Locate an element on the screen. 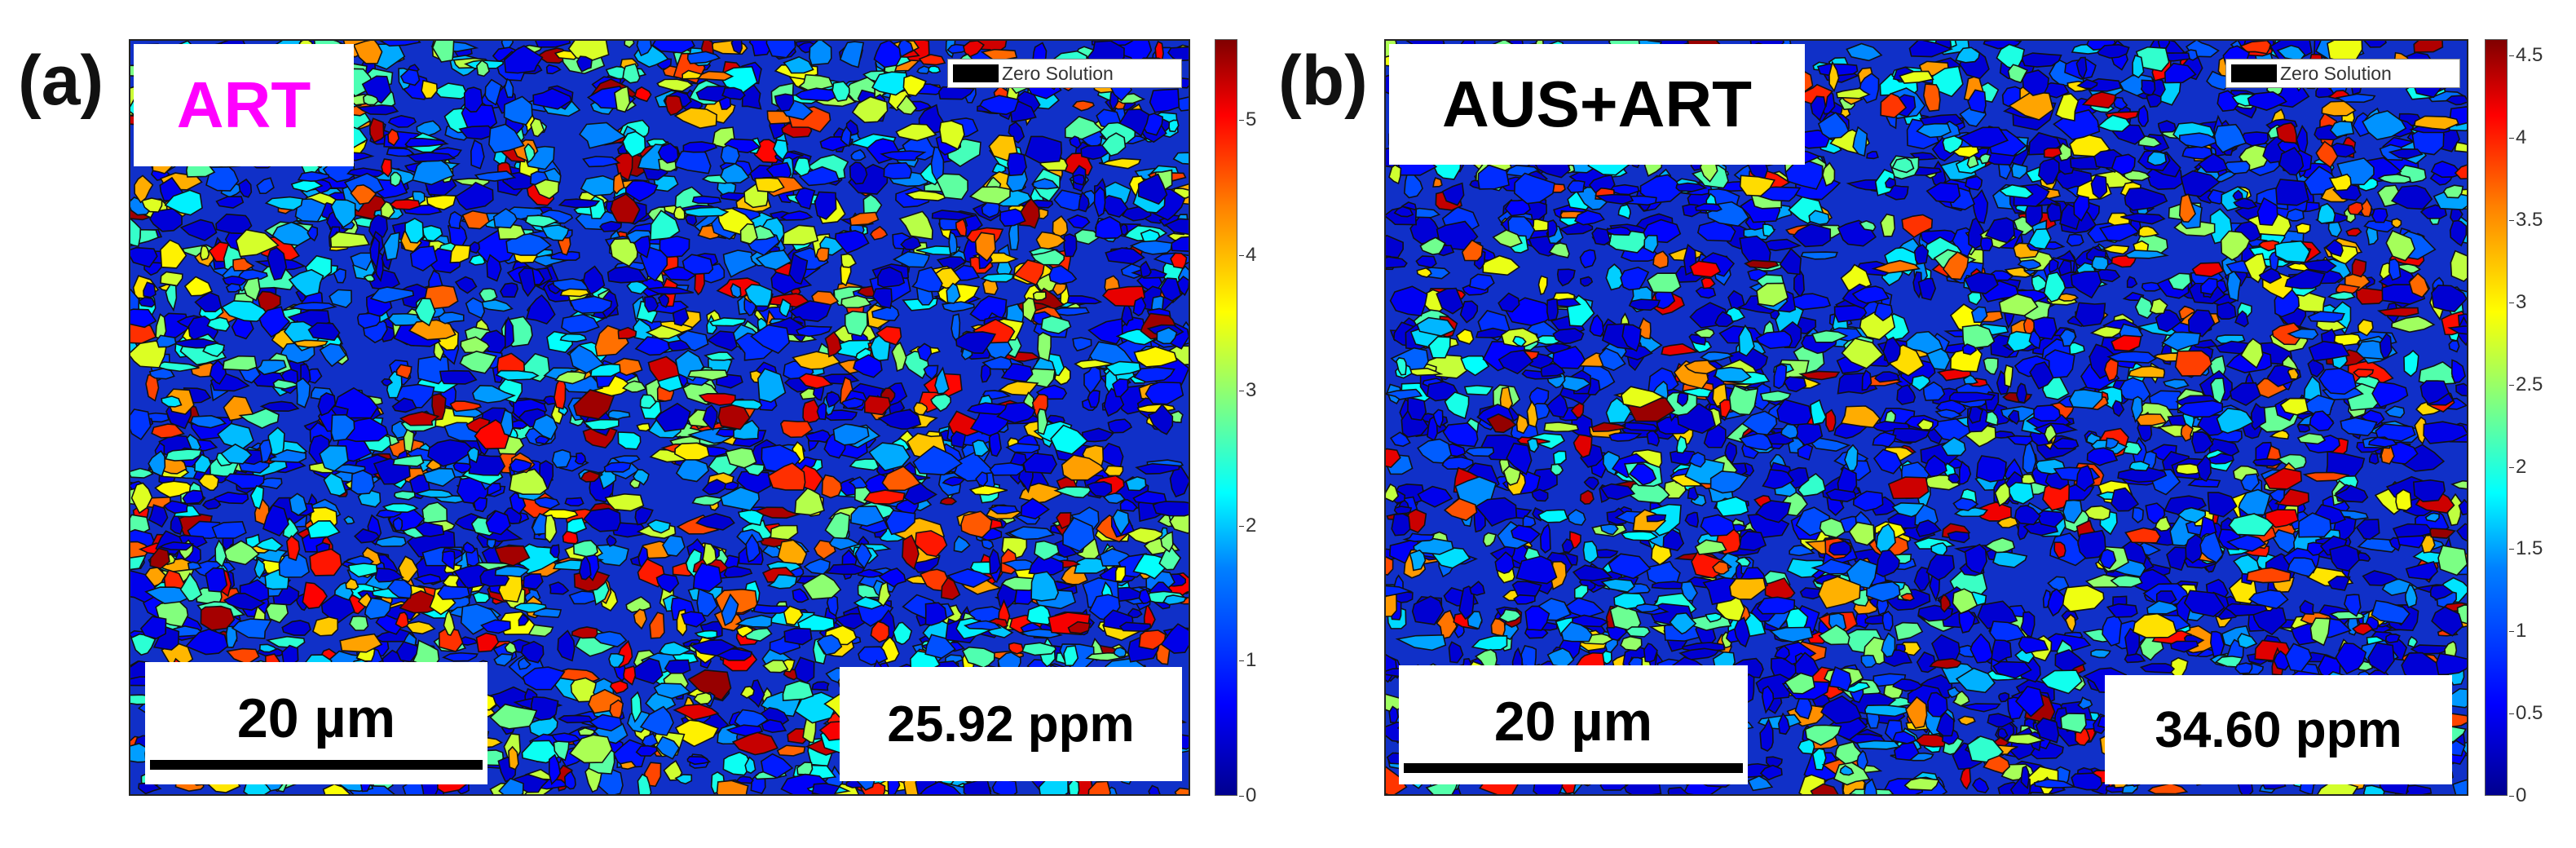 This screenshot has height=848, width=2576. panel-b-label: (b) is located at coordinates (1323, 81).